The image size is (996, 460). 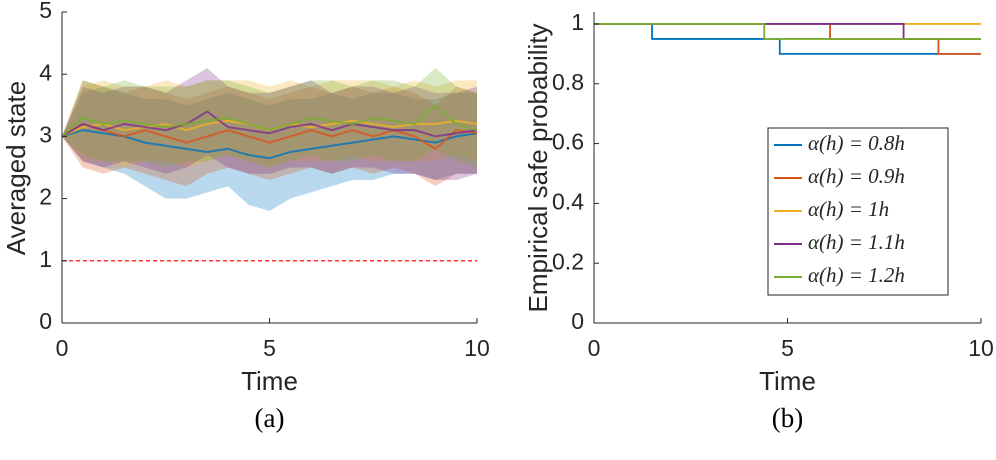 What do you see at coordinates (787, 31) in the screenshot?
I see `step-line` at bounding box center [787, 31].